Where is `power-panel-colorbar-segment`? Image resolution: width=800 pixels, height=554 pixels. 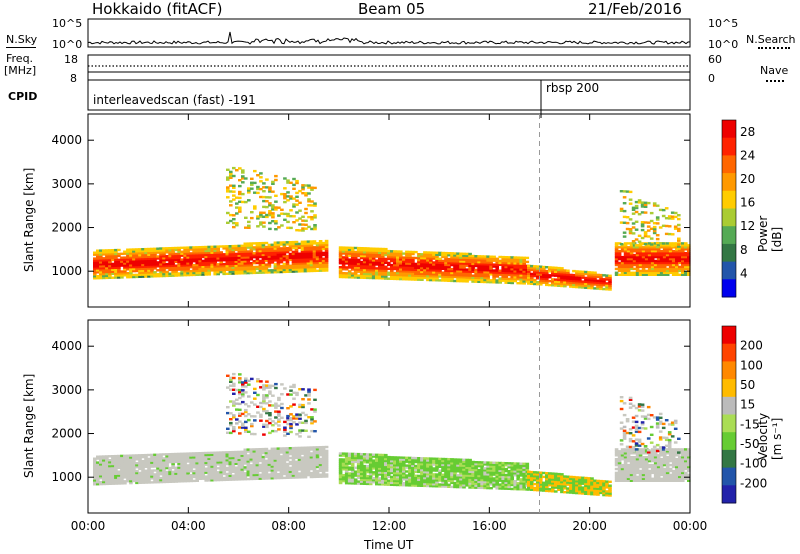
power-panel-colorbar-segment is located at coordinates (729, 217).